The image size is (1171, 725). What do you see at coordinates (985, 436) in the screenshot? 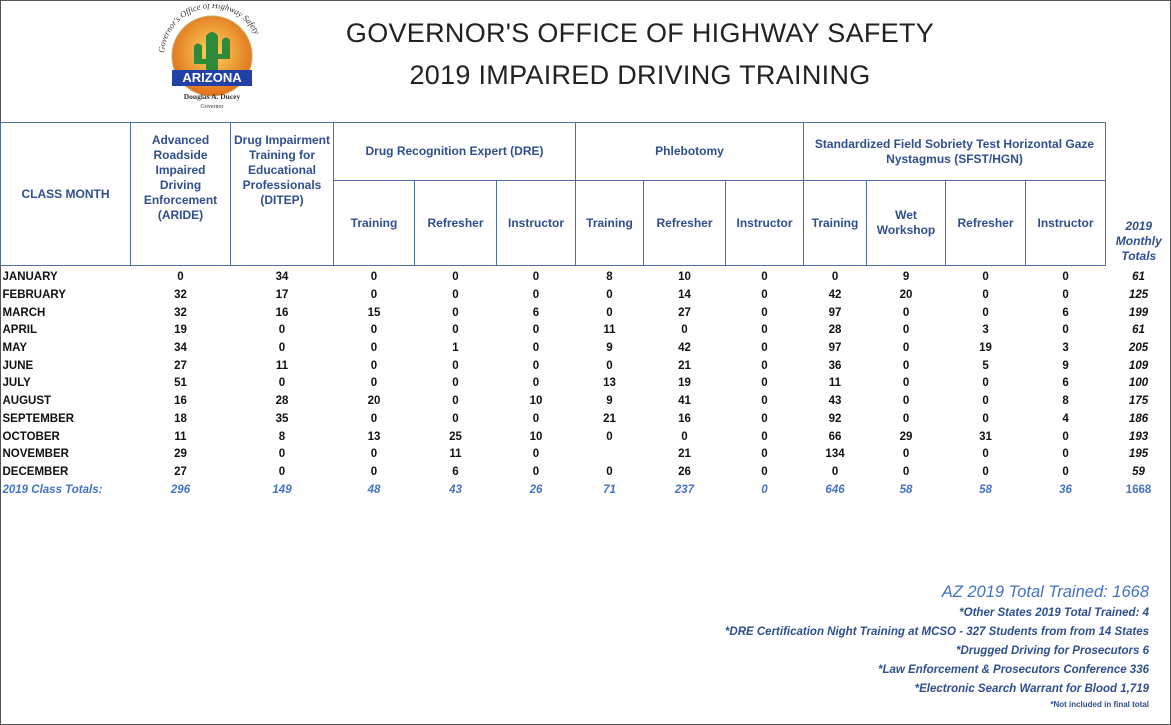
I see `value-cell: 31` at bounding box center [985, 436].